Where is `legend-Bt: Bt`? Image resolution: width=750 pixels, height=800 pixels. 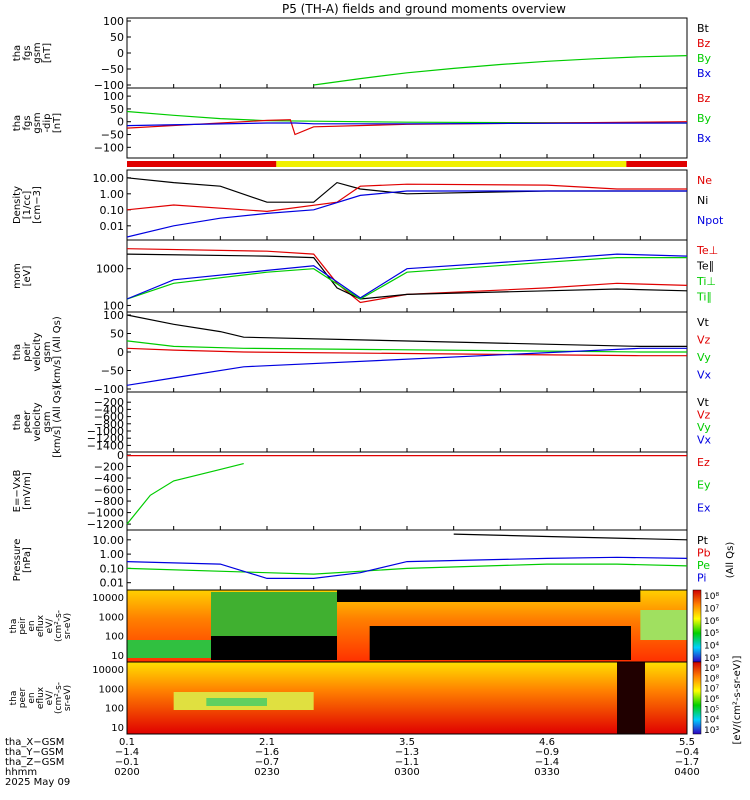 legend-Bt: Bt is located at coordinates (703, 28).